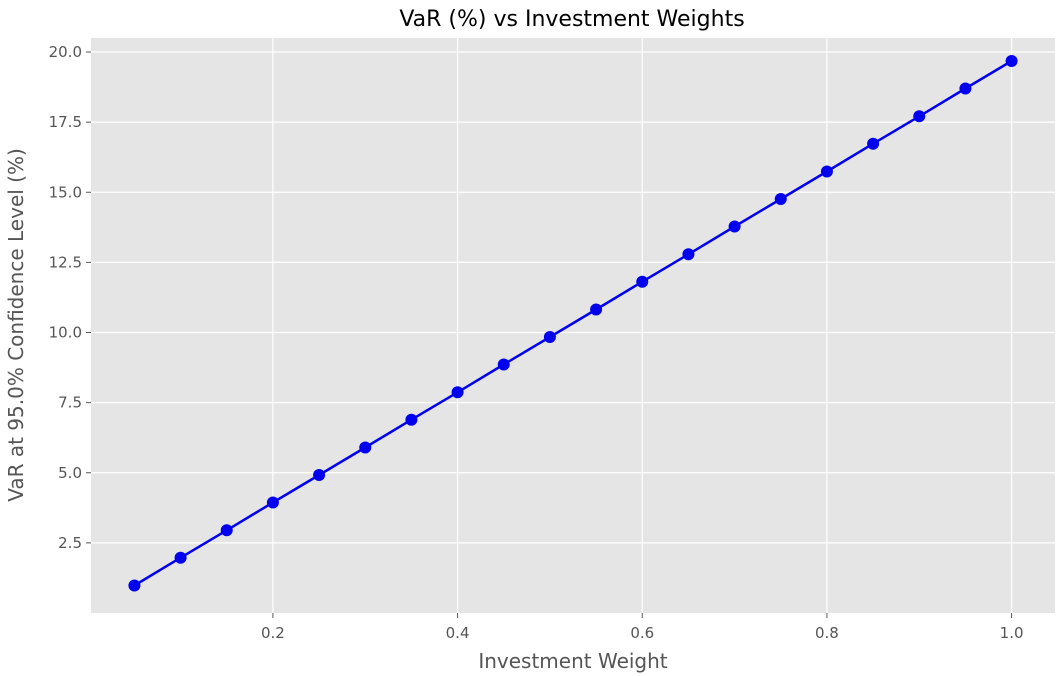  I want to click on y-axis: 2.5 5.0 7.5 10.0 12.5 15.0 17.5 20.0, so click(70, 297).